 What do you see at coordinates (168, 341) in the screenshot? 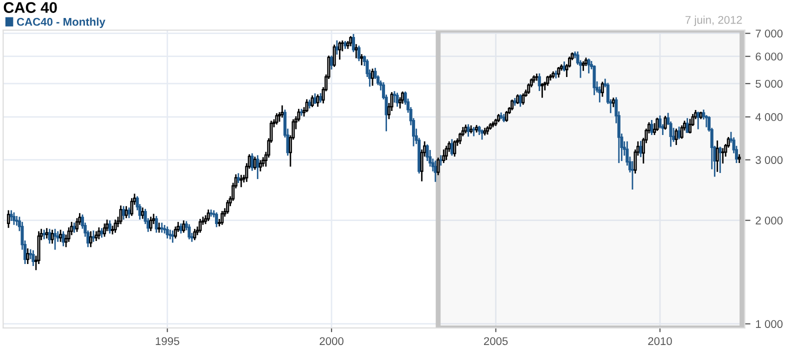
I see `x-tick-label: 1995` at bounding box center [168, 341].